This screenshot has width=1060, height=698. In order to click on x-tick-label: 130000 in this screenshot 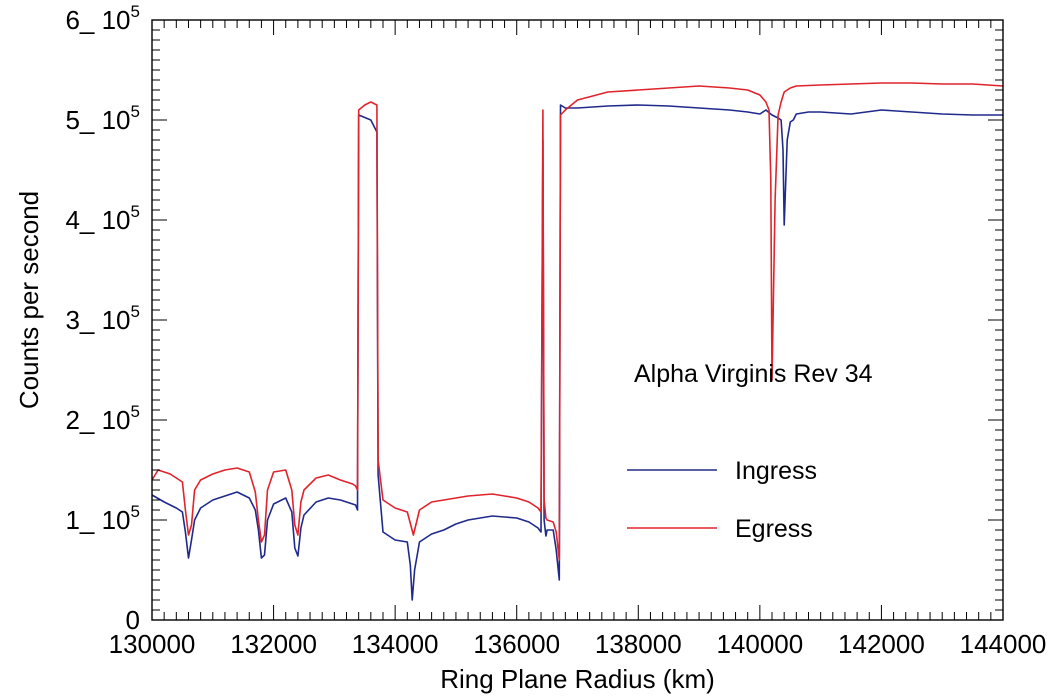, I will do `click(152, 644)`.